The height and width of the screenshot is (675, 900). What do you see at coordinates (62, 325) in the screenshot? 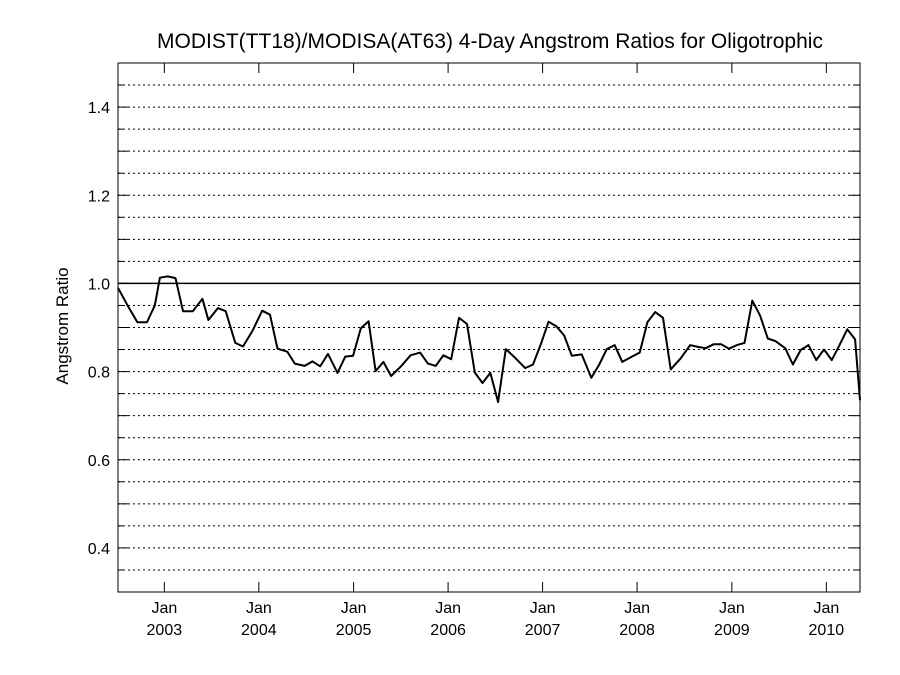
I see `y-axis-label: Angstrom Ratio` at bounding box center [62, 325].